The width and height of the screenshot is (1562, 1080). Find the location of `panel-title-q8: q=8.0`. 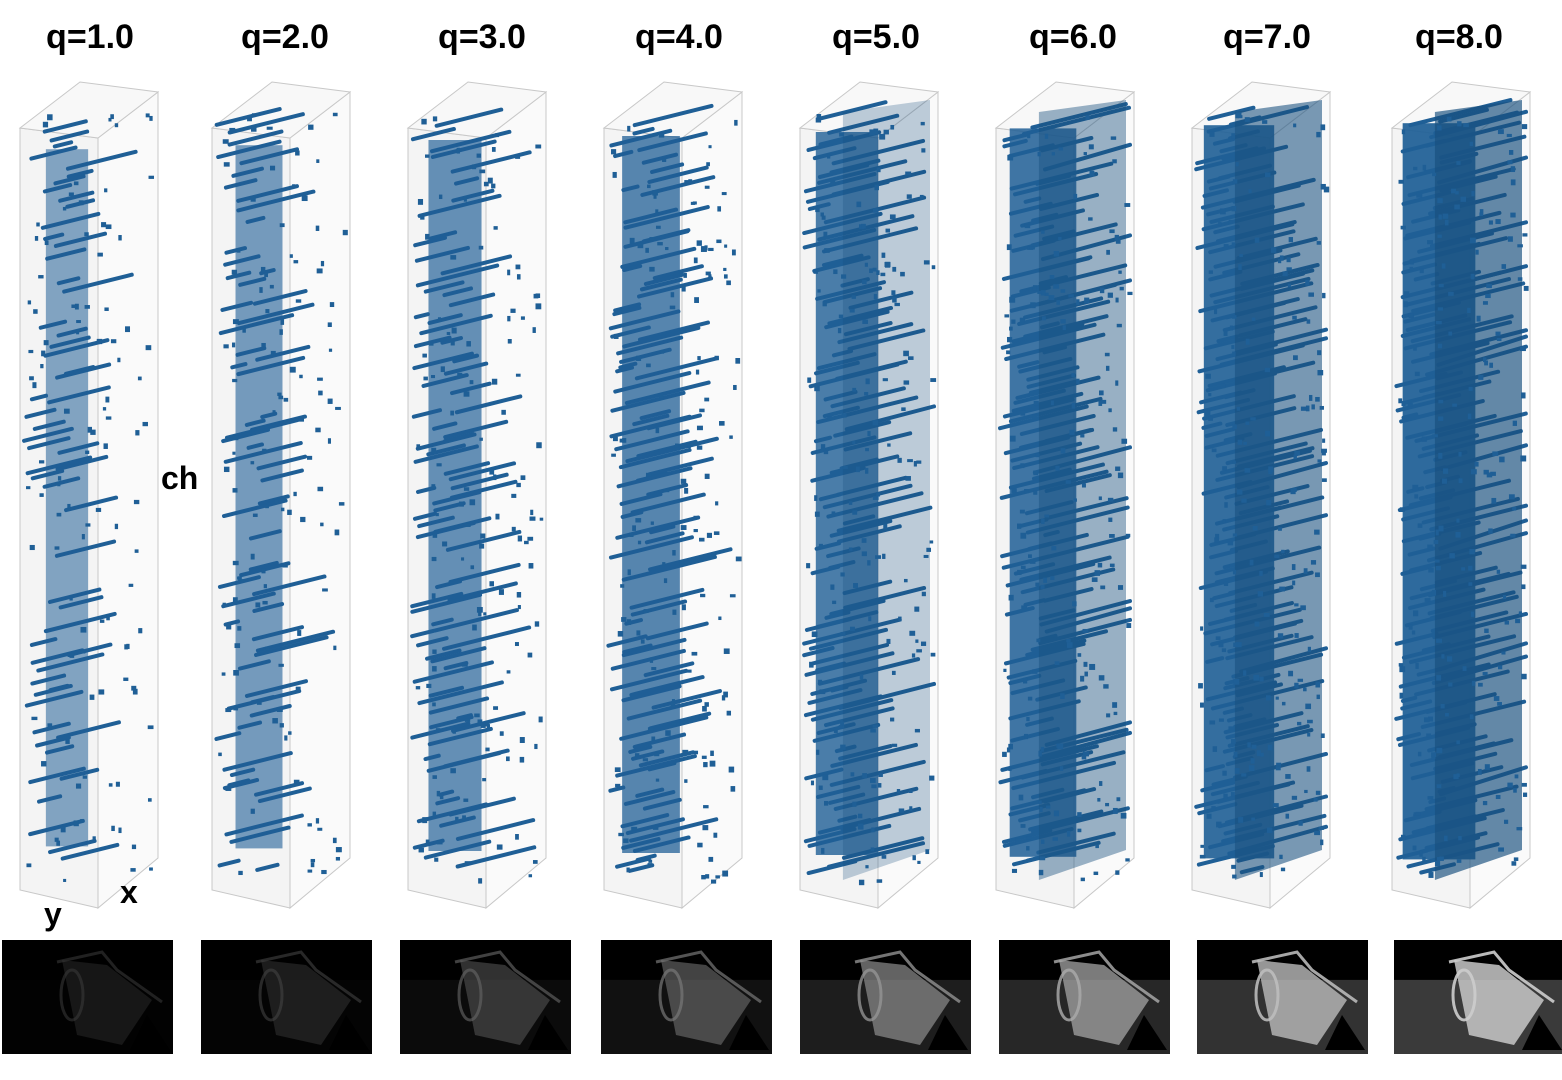

panel-title-q8: q=8.0 is located at coordinates (1459, 37).